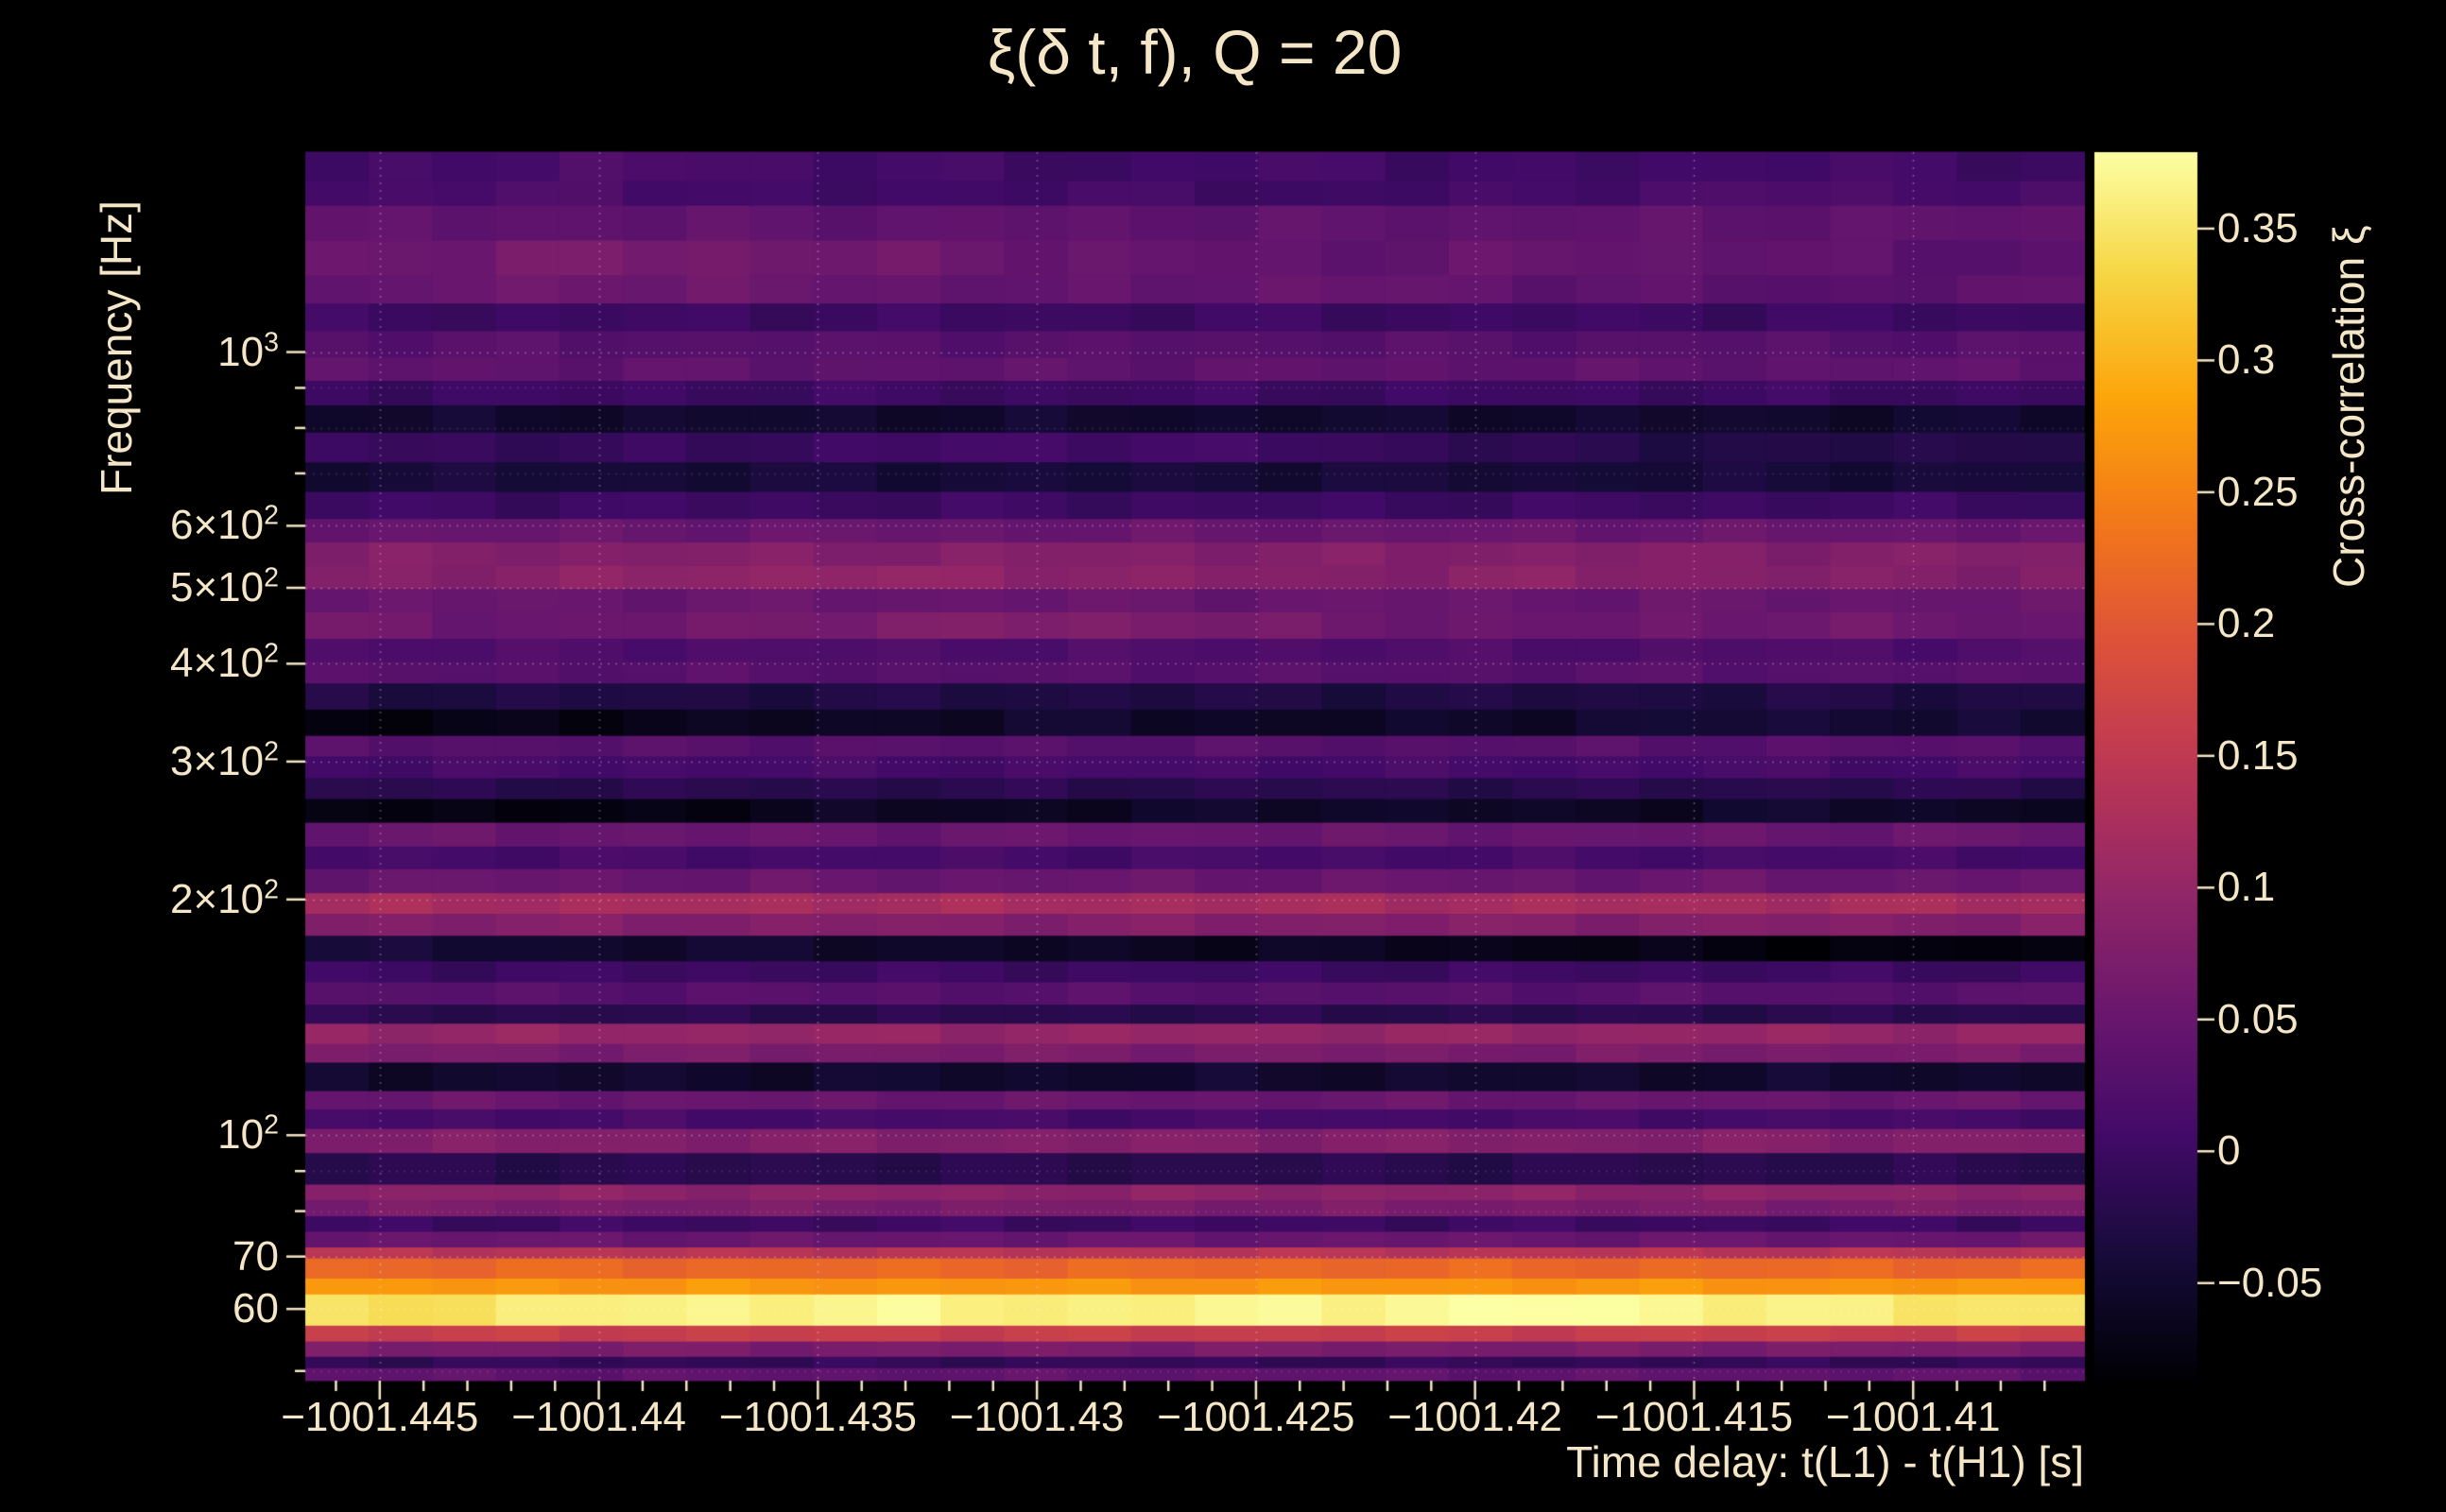 This screenshot has width=2446, height=1512. Describe the element at coordinates (224, 662) in the screenshot. I see `y-tick-label: 4×10²` at that location.